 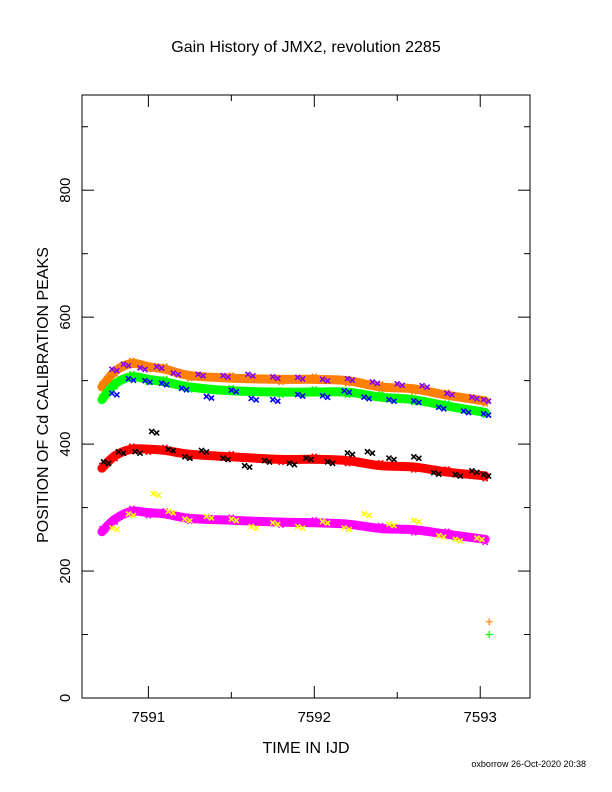 I want to click on footer-credit: oxborrow 26-Oct-2020 20:38, so click(x=528, y=764).